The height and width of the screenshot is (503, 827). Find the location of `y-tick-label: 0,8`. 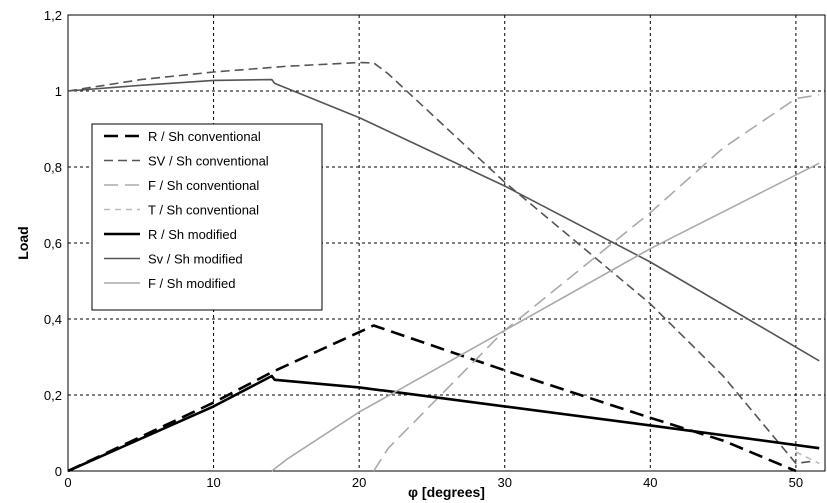

y-tick-label: 0,8 is located at coordinates (53, 167).